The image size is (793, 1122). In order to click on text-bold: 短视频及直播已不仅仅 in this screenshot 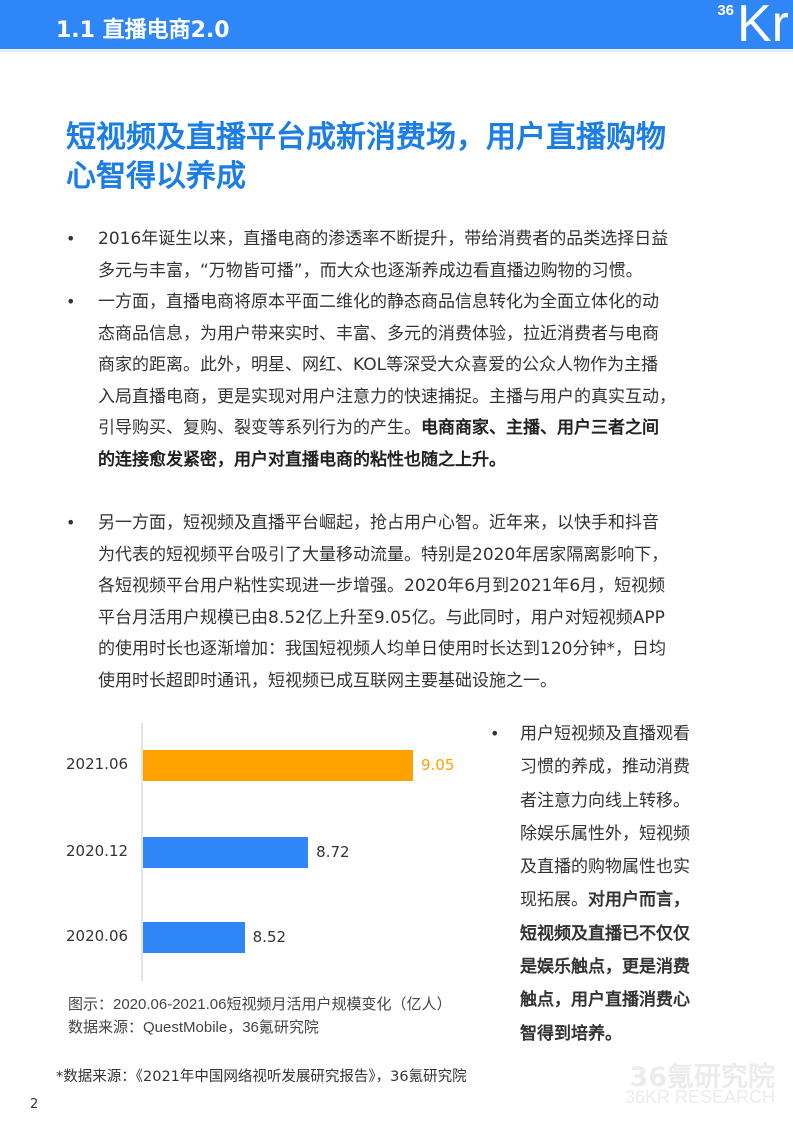, I will do `click(605, 933)`.